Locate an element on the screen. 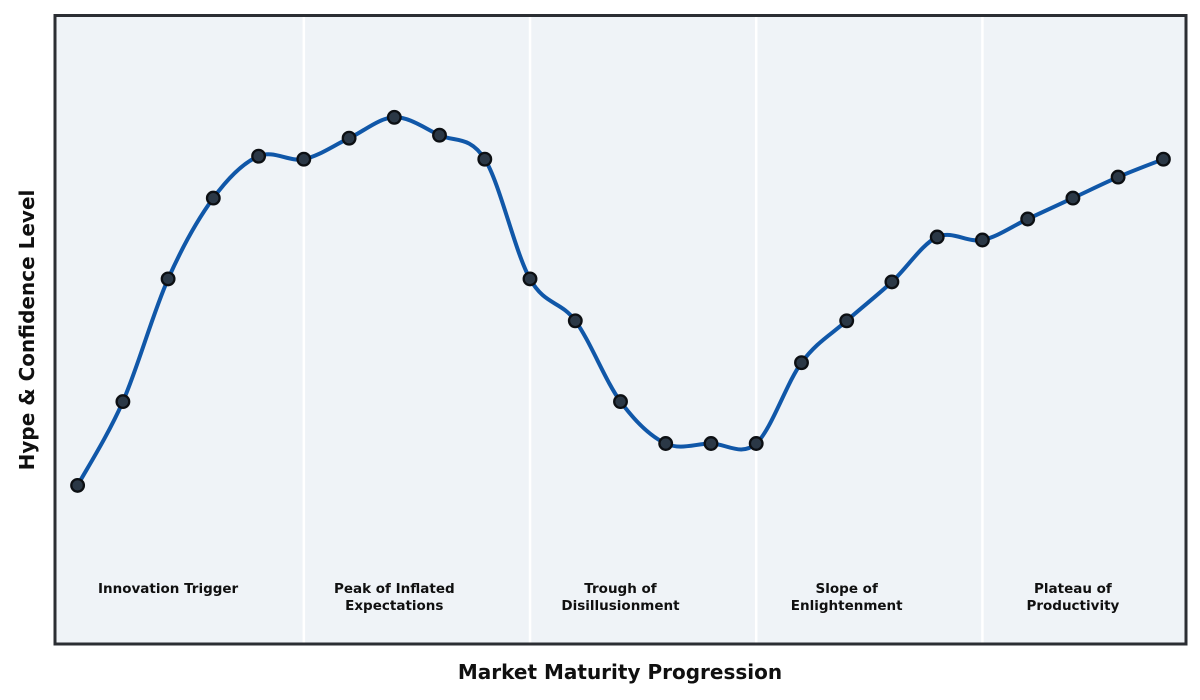 This screenshot has height=700, width=1200. phase-label: Peak of Inflated Expectations is located at coordinates (394, 598).